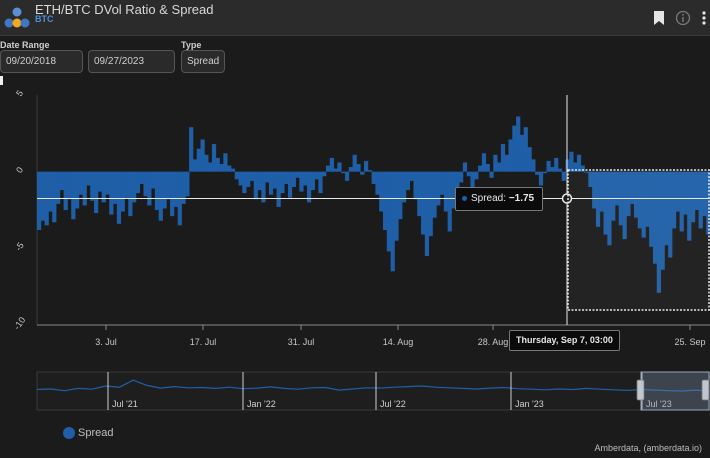 This screenshot has width=710, height=458. What do you see at coordinates (131, 61) in the screenshot?
I see `end-date-input: 09/27/2023` at bounding box center [131, 61].